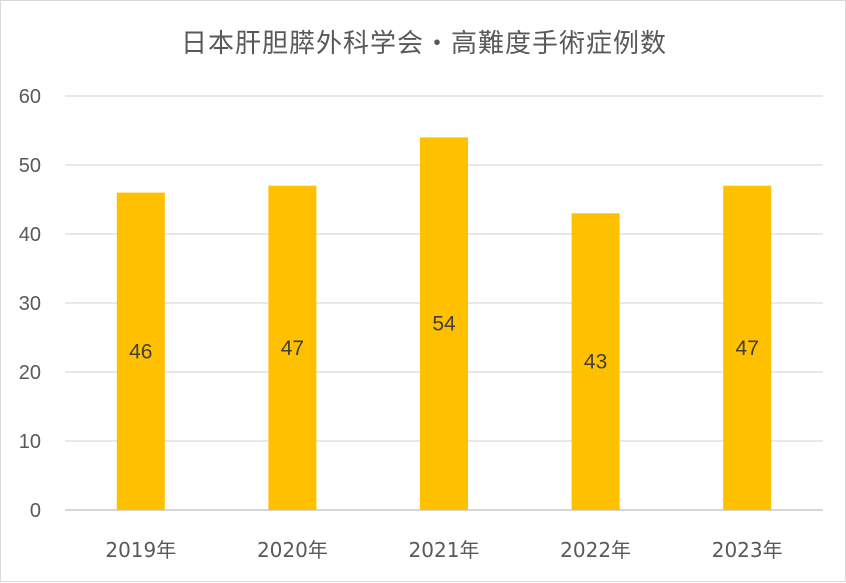 Image resolution: width=846 pixels, height=583 pixels. What do you see at coordinates (423, 44) in the screenshot?
I see `chart-title: 日本肝胆膵外科学会・高難度手術症例数` at bounding box center [423, 44].